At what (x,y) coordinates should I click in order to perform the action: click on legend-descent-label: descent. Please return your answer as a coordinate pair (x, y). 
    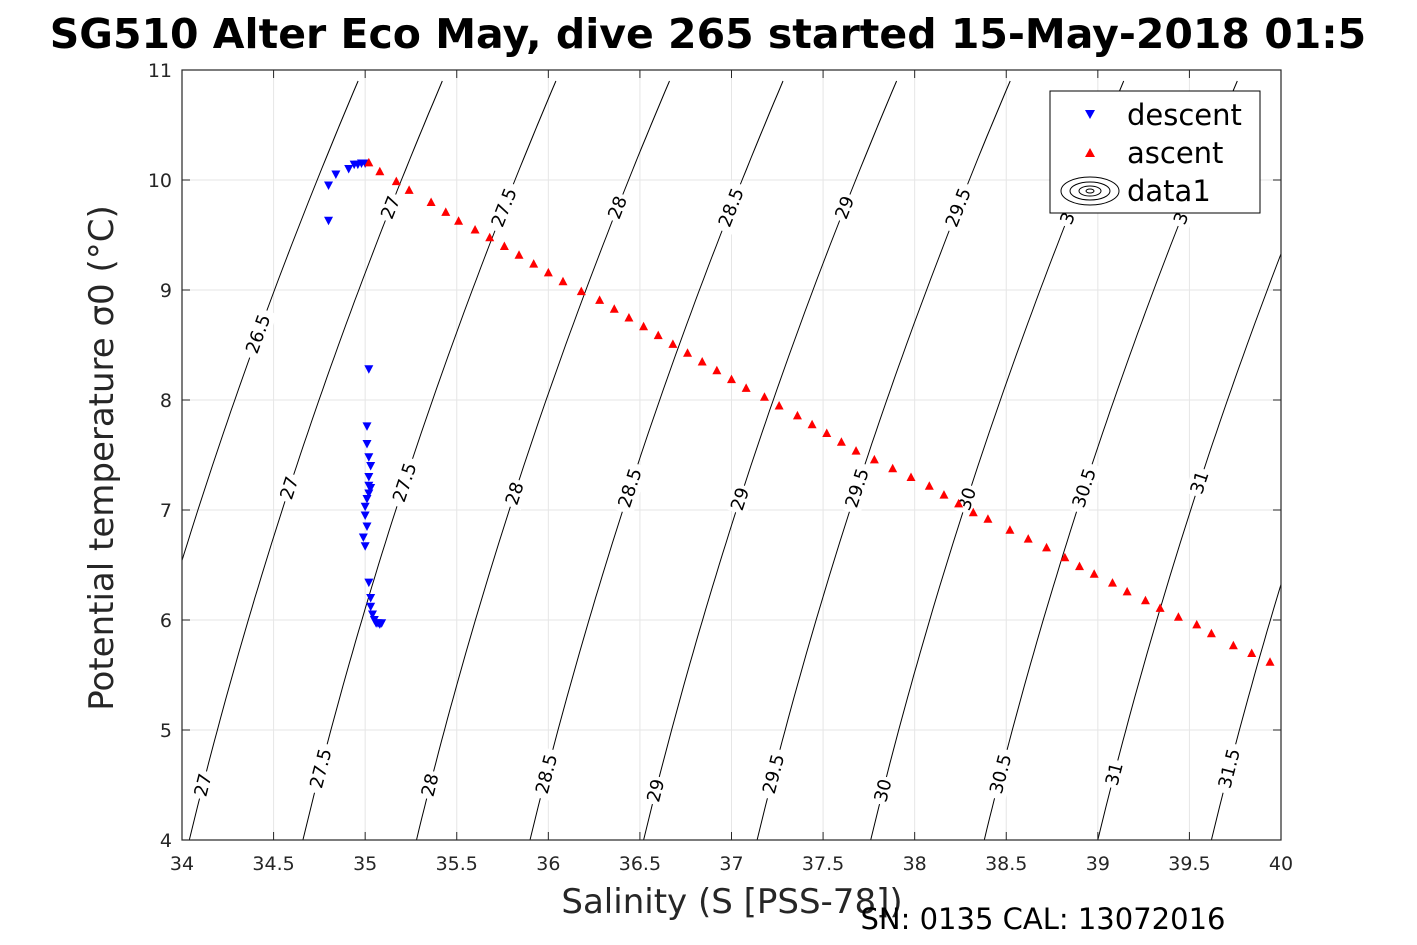
    Looking at the image, I should click on (1184, 115).